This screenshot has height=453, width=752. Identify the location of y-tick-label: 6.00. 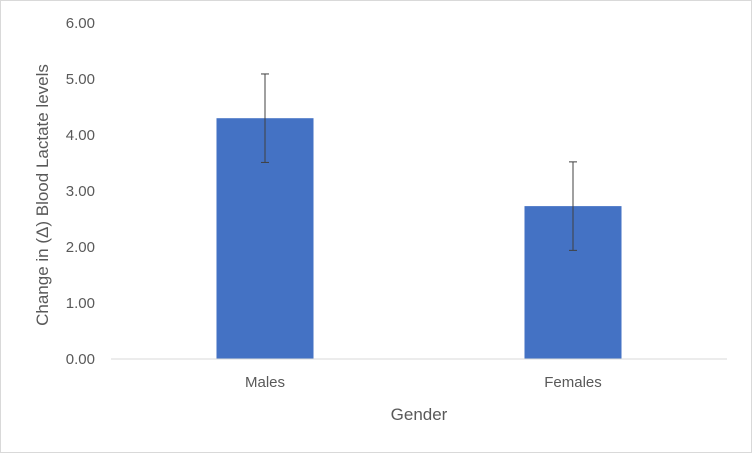
(80, 23).